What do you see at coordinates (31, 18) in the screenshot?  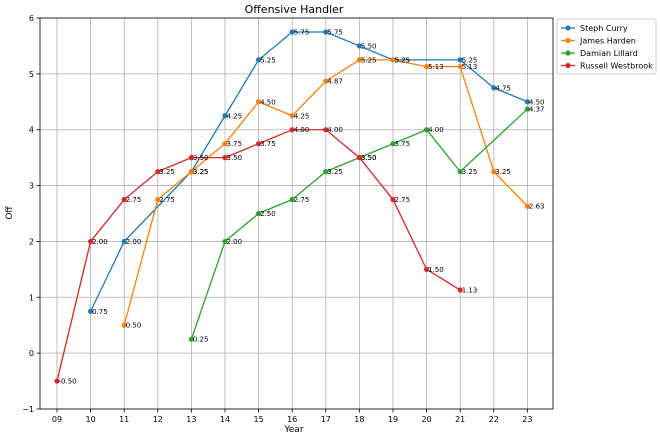 I see `y-tick-label: 6` at bounding box center [31, 18].